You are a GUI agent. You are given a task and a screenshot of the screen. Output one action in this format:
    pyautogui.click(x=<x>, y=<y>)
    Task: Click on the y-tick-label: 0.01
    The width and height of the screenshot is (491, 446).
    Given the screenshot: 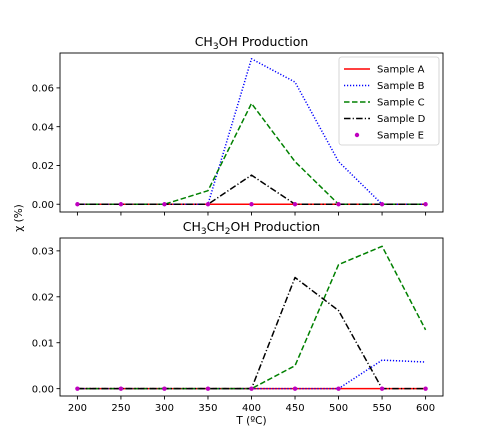 What is the action you would take?
    pyautogui.click(x=43, y=343)
    